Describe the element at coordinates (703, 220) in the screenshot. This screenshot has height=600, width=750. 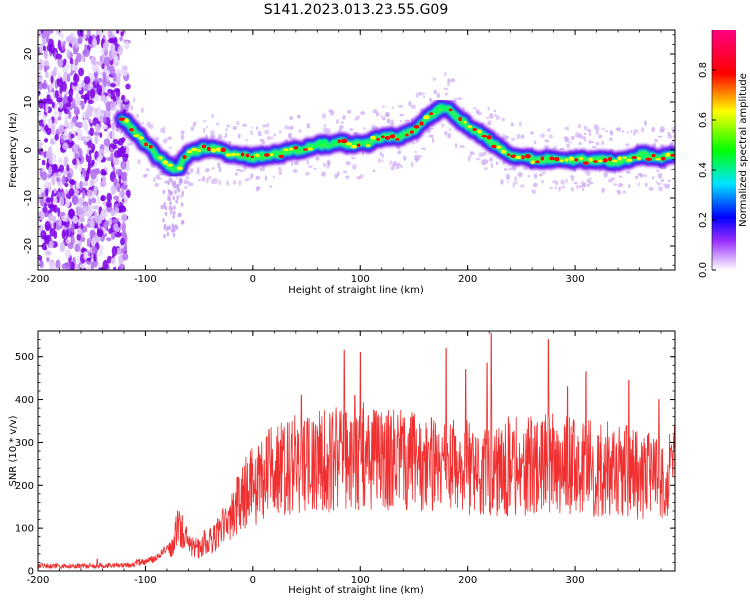
I see `colorbar-tick-label: 0.2` at that location.